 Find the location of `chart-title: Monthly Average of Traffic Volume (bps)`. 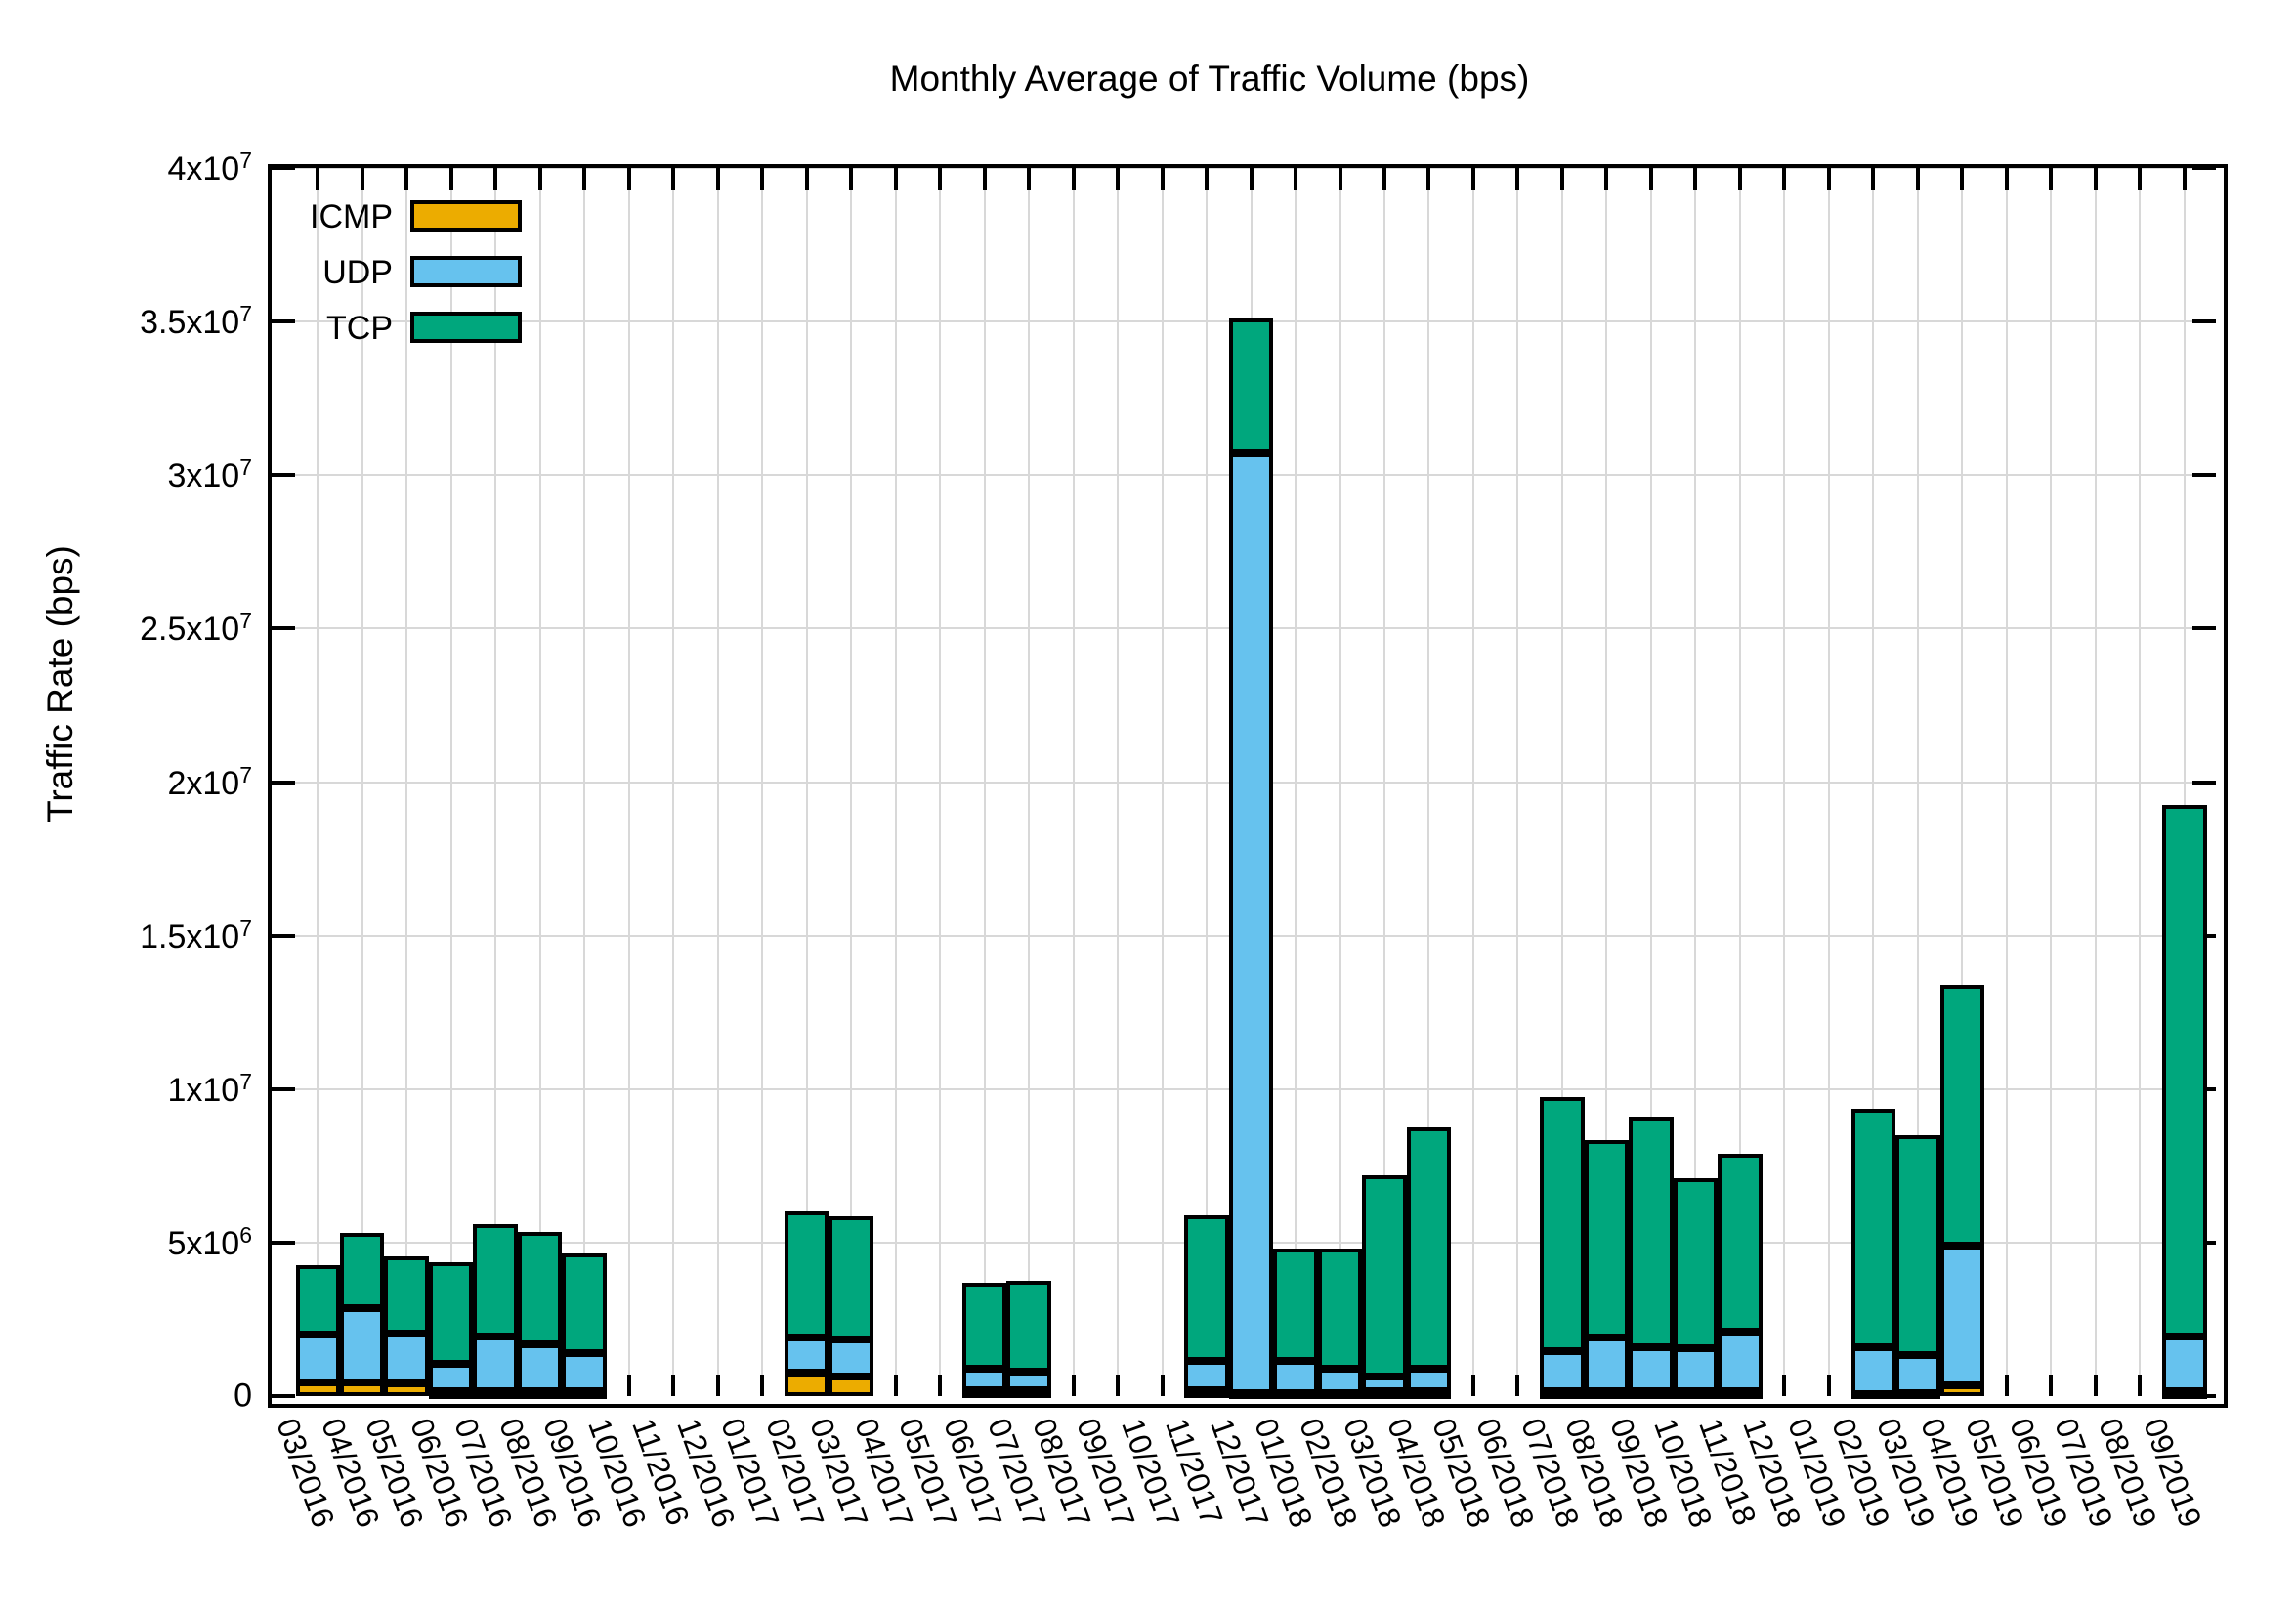

chart-title: Monthly Average of Traffic Volume (bps) is located at coordinates (1209, 79).